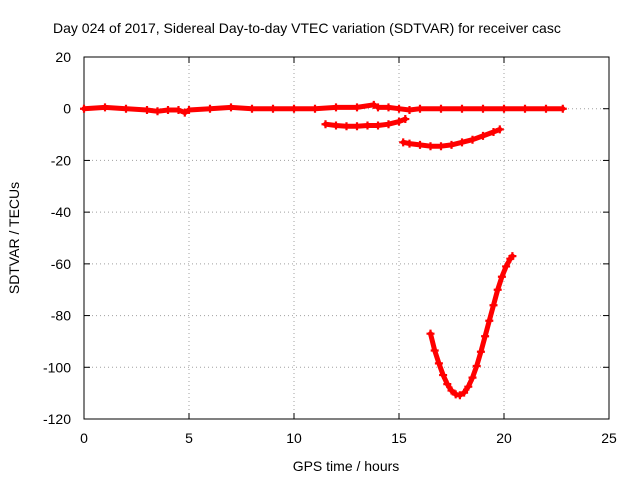  Describe the element at coordinates (67, 109) in the screenshot. I see `y-tick-label: 0` at that location.